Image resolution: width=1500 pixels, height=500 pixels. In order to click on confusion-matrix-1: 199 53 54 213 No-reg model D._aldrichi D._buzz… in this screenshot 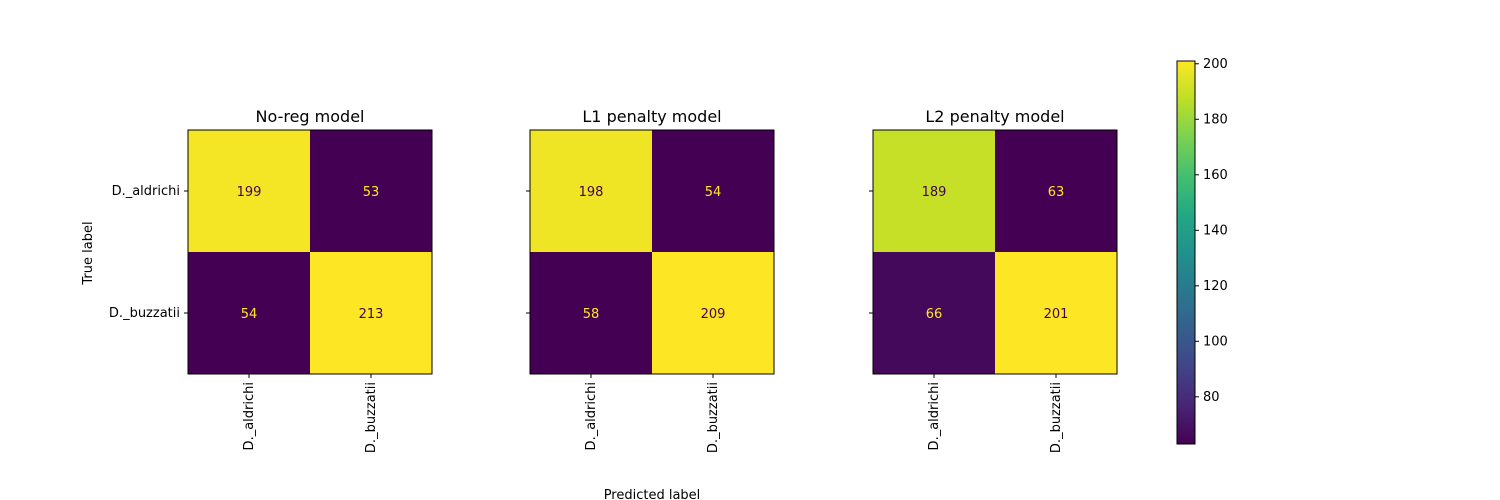, I will do `click(271, 280)`.